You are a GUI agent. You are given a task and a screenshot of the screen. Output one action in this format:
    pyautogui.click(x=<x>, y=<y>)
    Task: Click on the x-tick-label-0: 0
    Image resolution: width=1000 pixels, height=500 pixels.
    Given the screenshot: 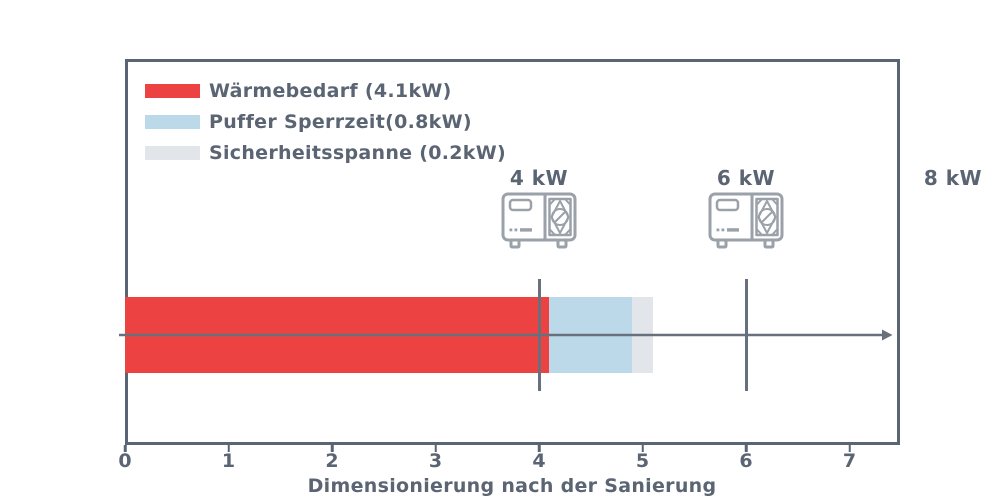 What is the action you would take?
    pyautogui.click(x=125, y=461)
    